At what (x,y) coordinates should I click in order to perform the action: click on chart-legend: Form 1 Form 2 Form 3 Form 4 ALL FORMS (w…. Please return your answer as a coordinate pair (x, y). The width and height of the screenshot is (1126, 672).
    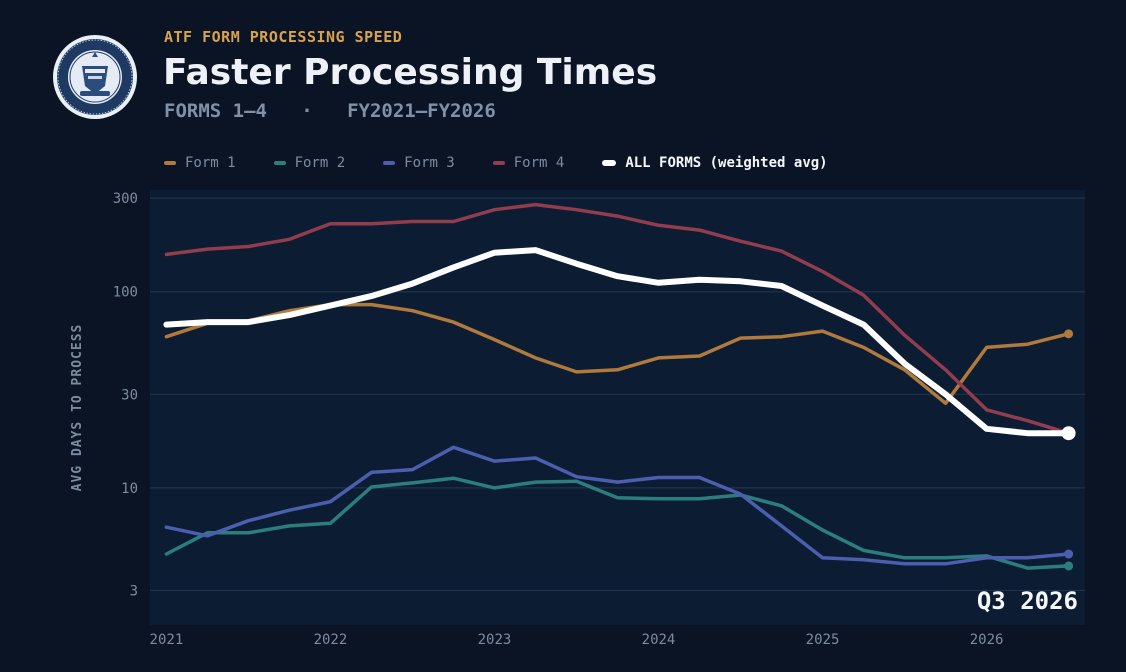
    Looking at the image, I should click on (515, 163).